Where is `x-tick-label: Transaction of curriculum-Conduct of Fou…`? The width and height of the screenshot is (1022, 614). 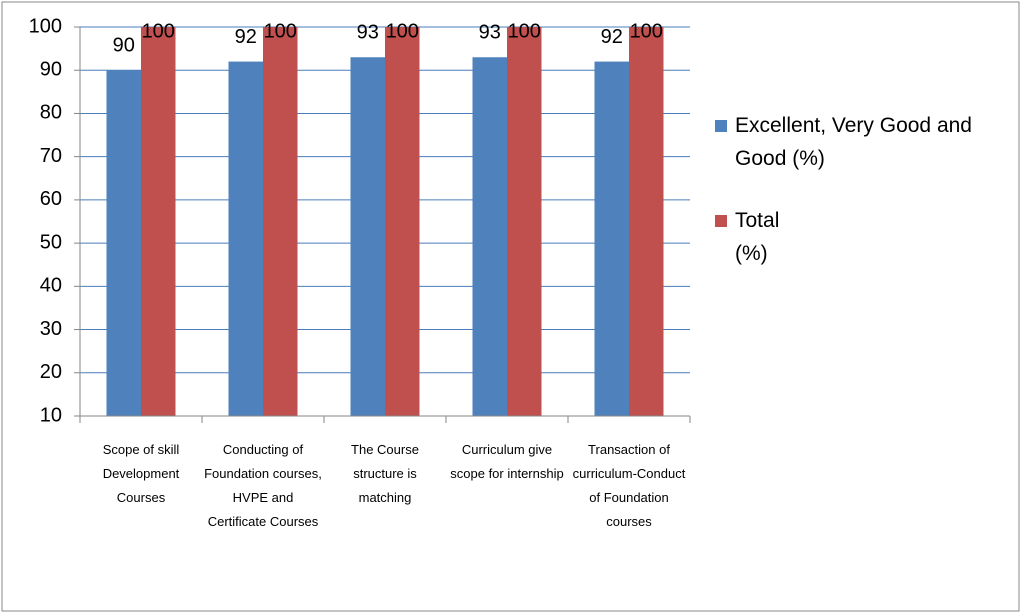
x-tick-label: Transaction of curriculum-Conduct of Fou… is located at coordinates (629, 485).